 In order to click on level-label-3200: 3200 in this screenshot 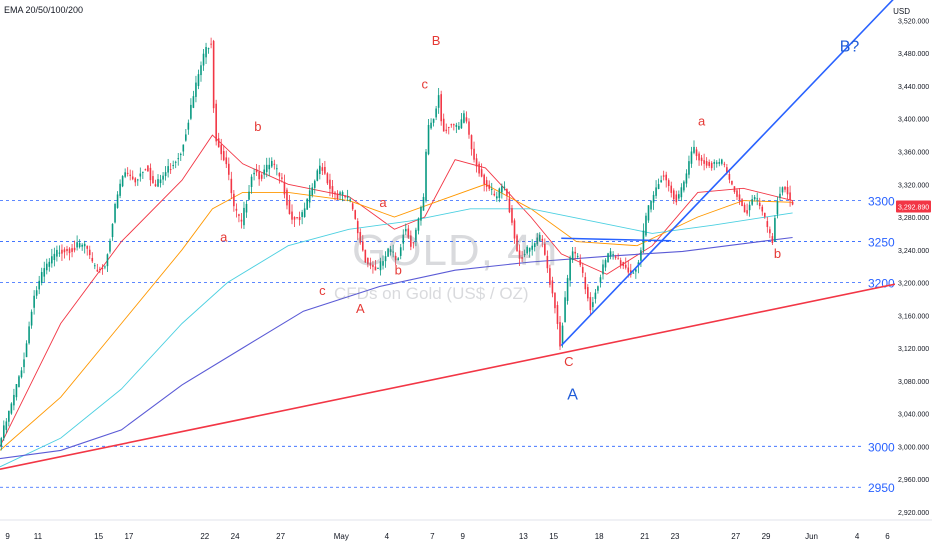, I will do `click(881, 284)`.